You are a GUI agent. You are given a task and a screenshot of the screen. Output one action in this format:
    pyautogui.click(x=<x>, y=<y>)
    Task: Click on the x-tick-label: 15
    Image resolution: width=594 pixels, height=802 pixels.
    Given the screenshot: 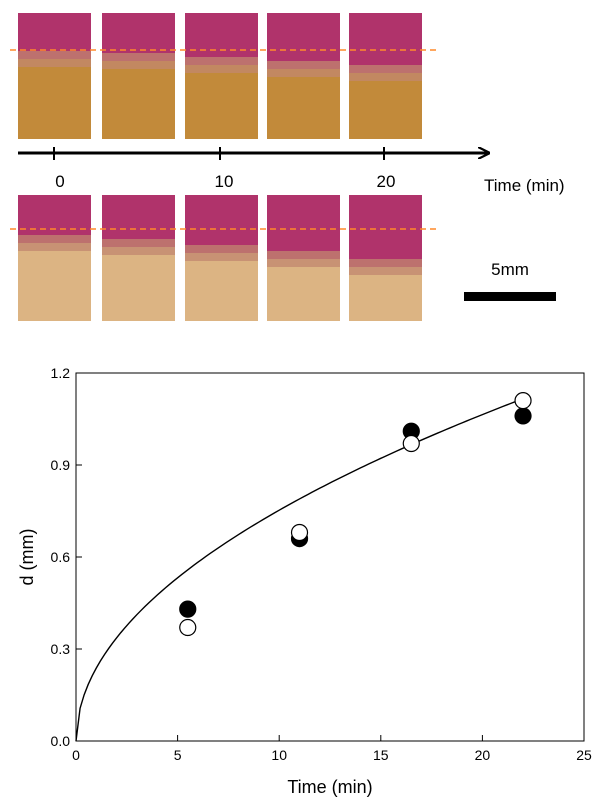 What is the action you would take?
    pyautogui.click(x=381, y=755)
    